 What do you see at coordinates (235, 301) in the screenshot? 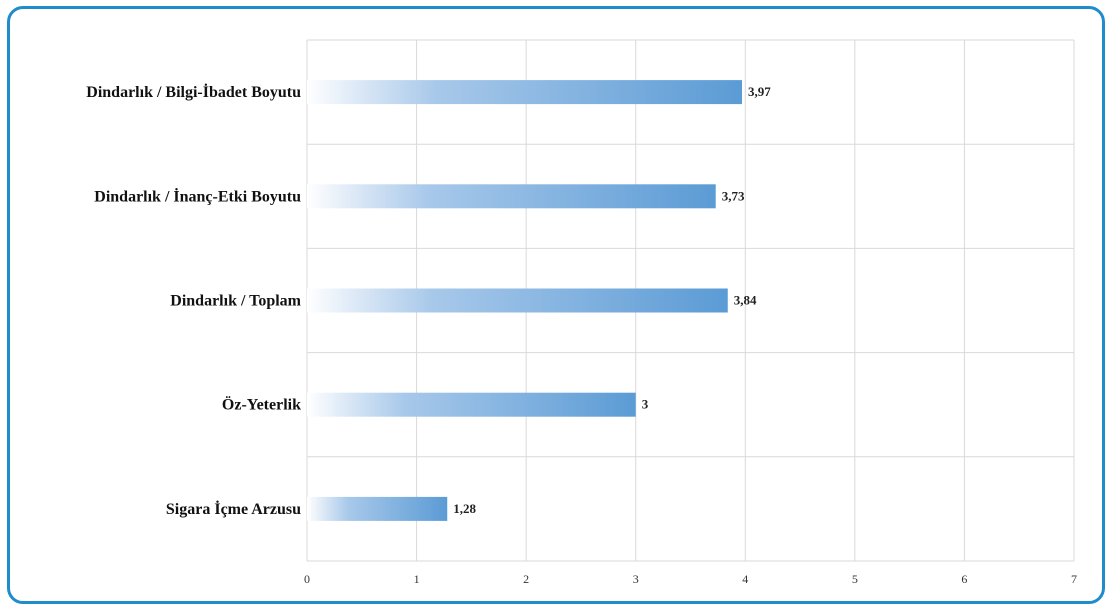
I see `category-label-2: Dindarlık / Toplam` at bounding box center [235, 301].